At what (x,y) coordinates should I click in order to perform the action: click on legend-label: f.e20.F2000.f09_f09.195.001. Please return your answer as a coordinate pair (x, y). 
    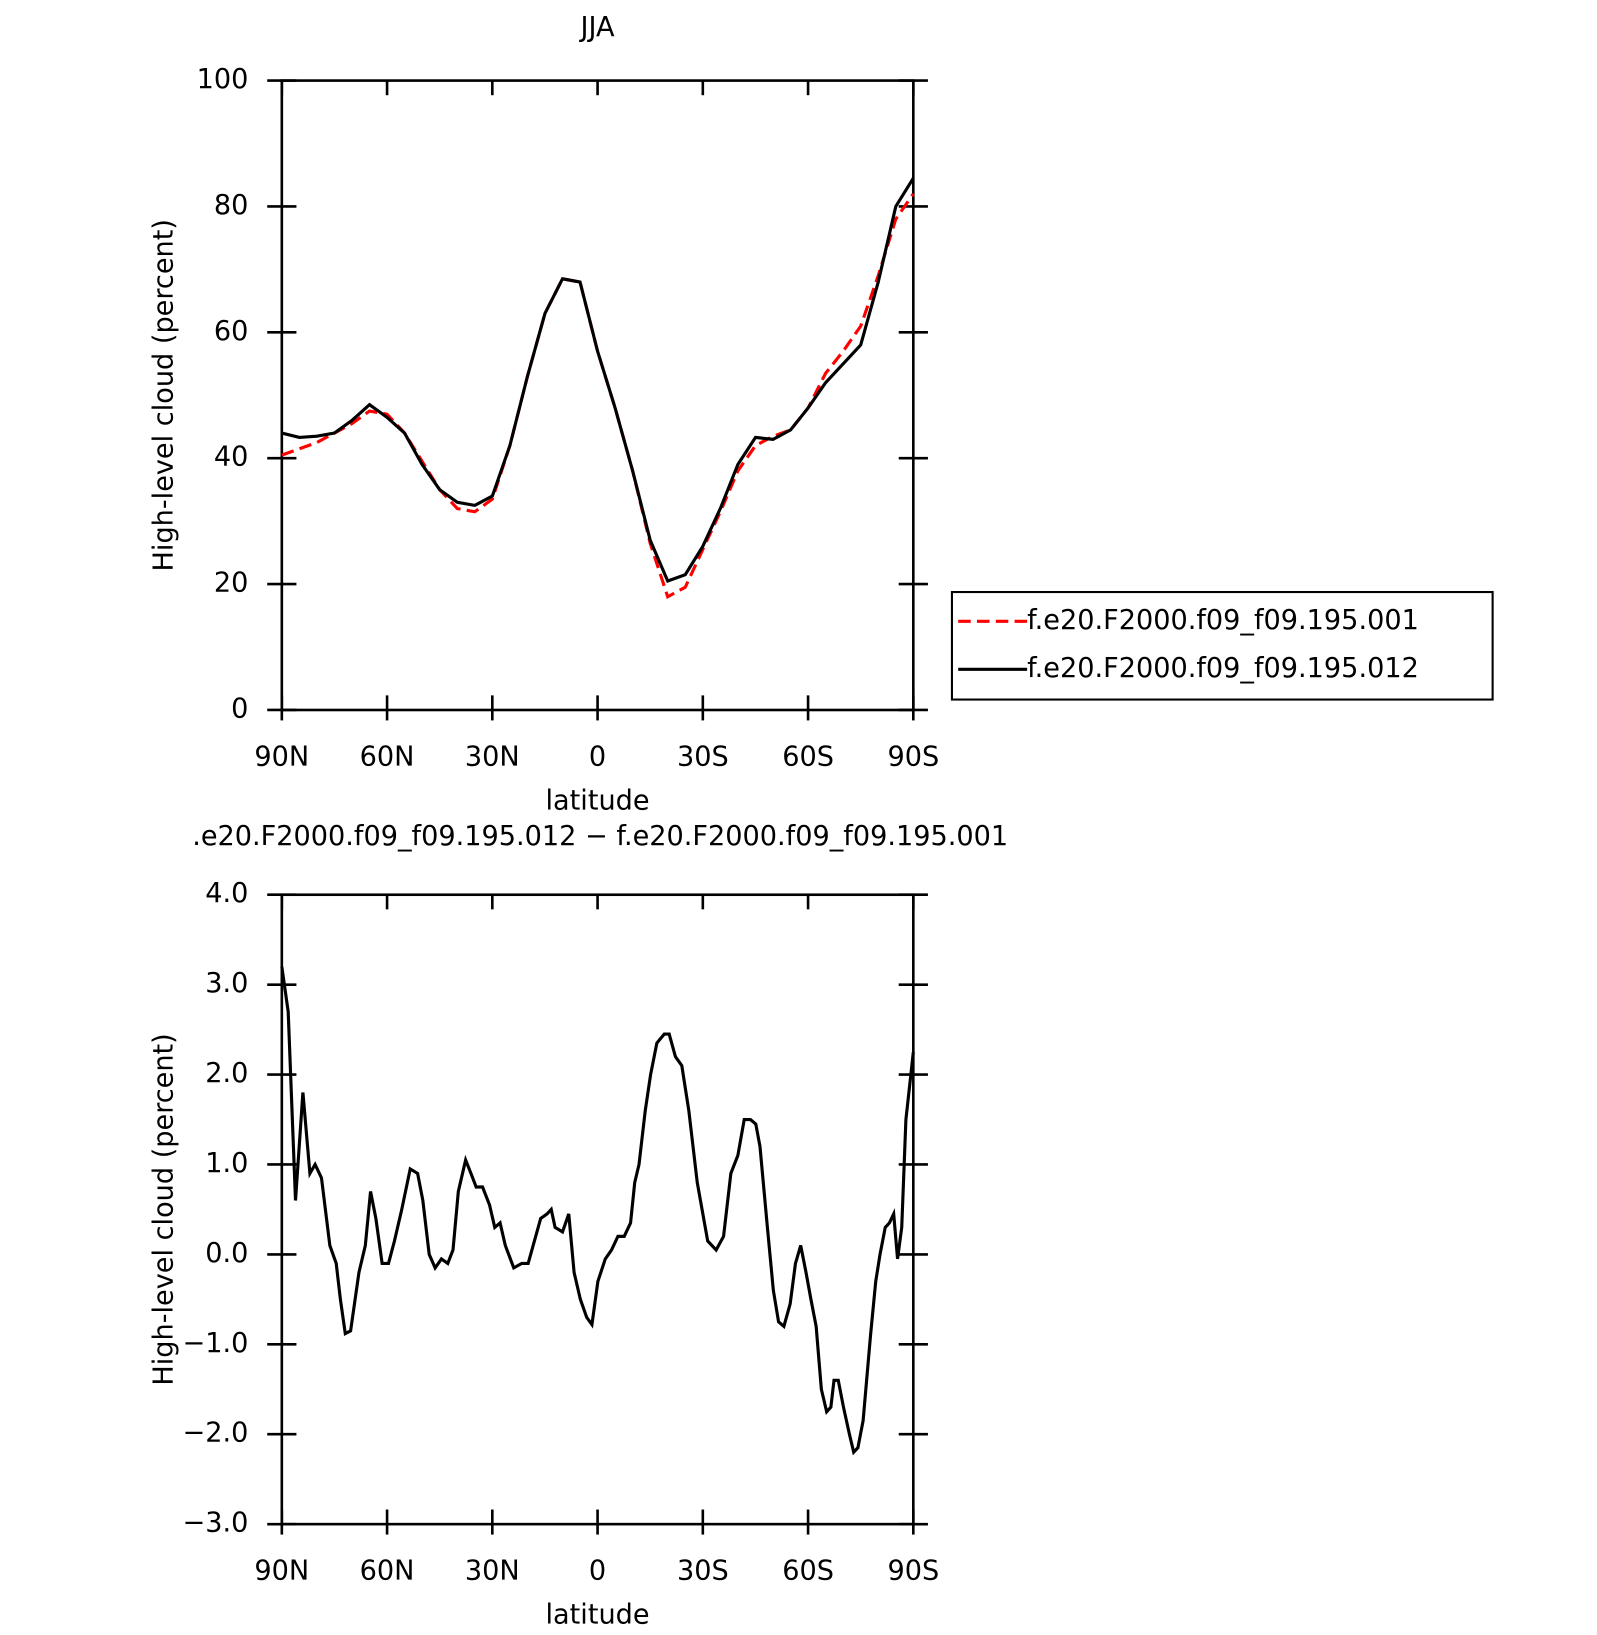
    Looking at the image, I should click on (1223, 620).